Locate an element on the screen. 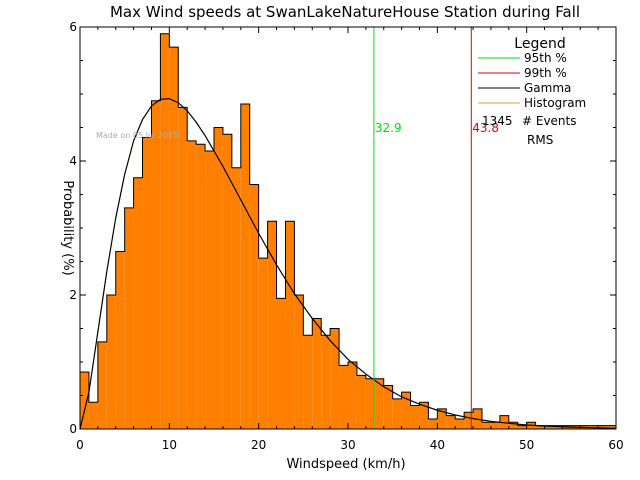 The width and height of the screenshot is (640, 480). legend-title: Legend is located at coordinates (539, 44).